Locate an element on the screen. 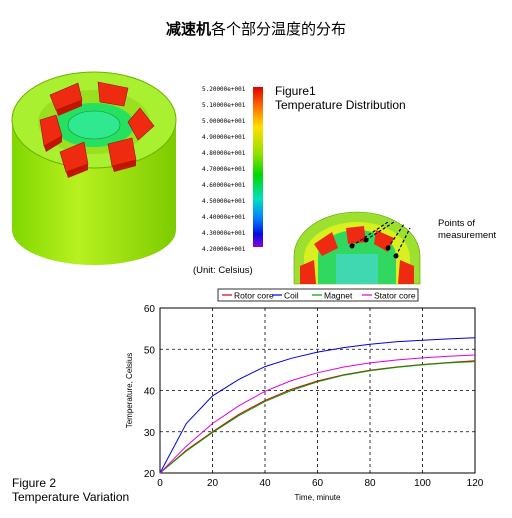  color-scale-tick-label: 5.20000e+001 is located at coordinates (224, 89).